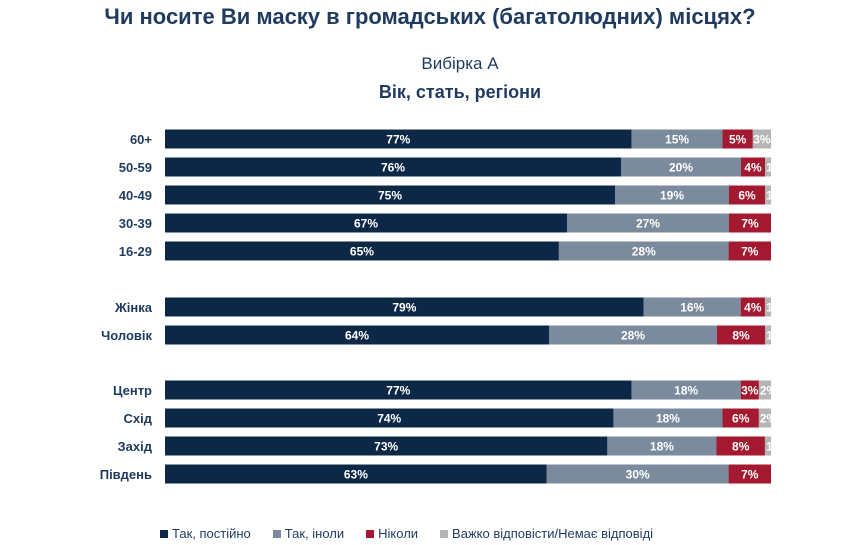 This screenshot has width=860, height=545. Describe the element at coordinates (205, 533) in the screenshot. I see `legend-item-constantly: Так, постійно` at that location.